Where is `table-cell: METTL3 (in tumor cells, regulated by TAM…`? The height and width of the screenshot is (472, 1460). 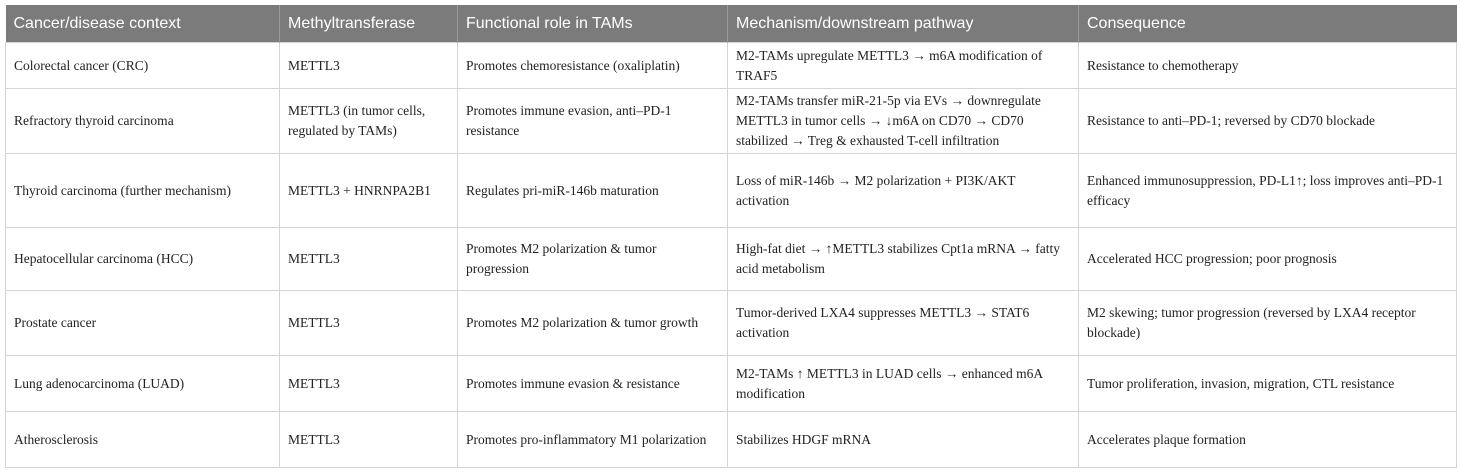 table-cell: METTL3 (in tumor cells, regulated by TAM… is located at coordinates (368, 121).